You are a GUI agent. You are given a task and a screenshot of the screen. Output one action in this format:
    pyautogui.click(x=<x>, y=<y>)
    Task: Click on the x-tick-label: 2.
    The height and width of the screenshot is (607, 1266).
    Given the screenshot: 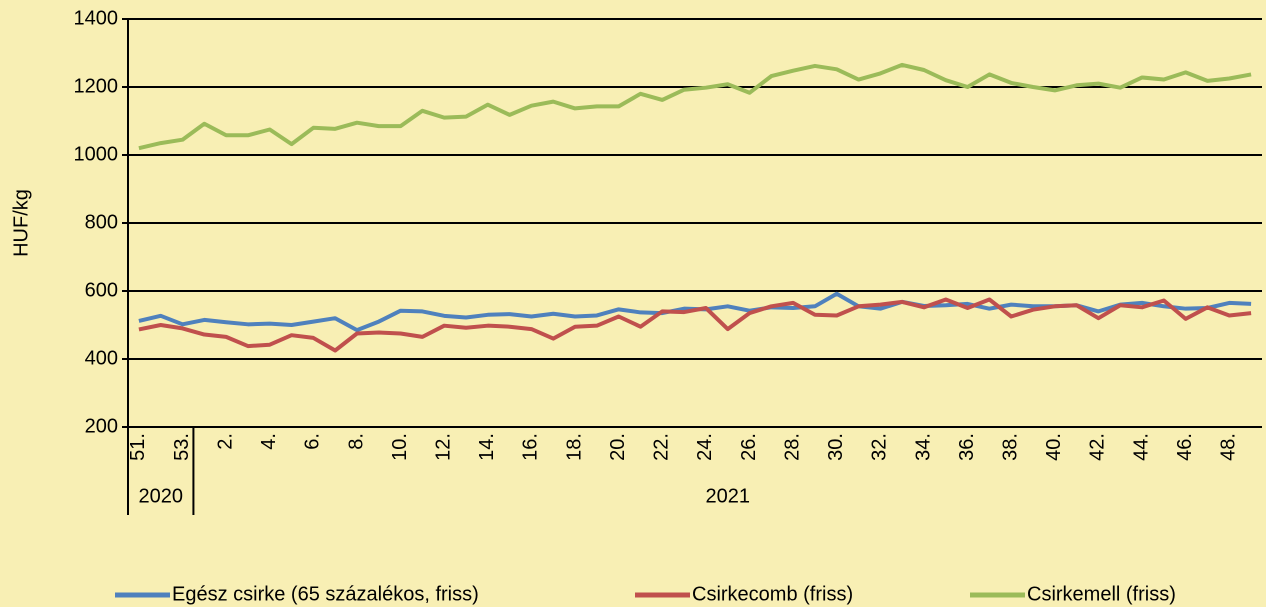 What is the action you would take?
    pyautogui.click(x=225, y=441)
    